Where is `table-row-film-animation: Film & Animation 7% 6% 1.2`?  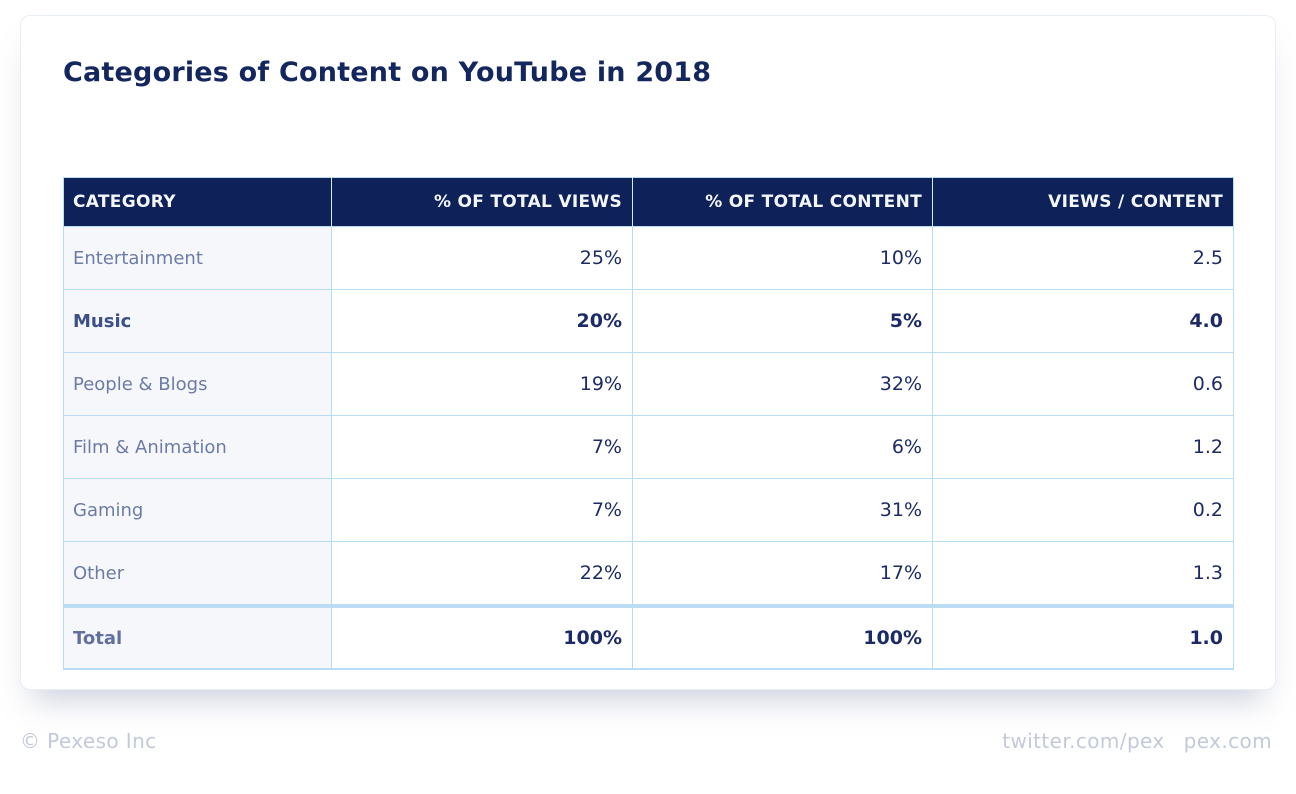
table-row-film-animation: Film & Animation 7% 6% 1.2 is located at coordinates (648, 447).